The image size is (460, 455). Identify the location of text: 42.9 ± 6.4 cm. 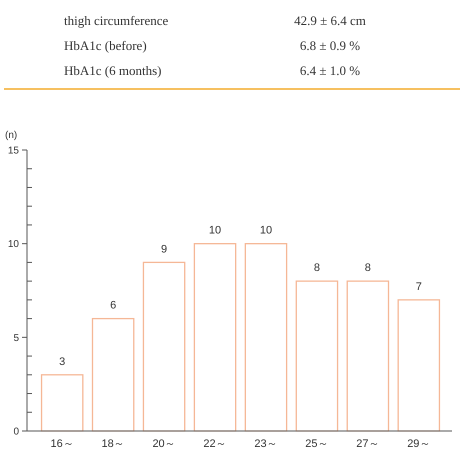
(330, 20).